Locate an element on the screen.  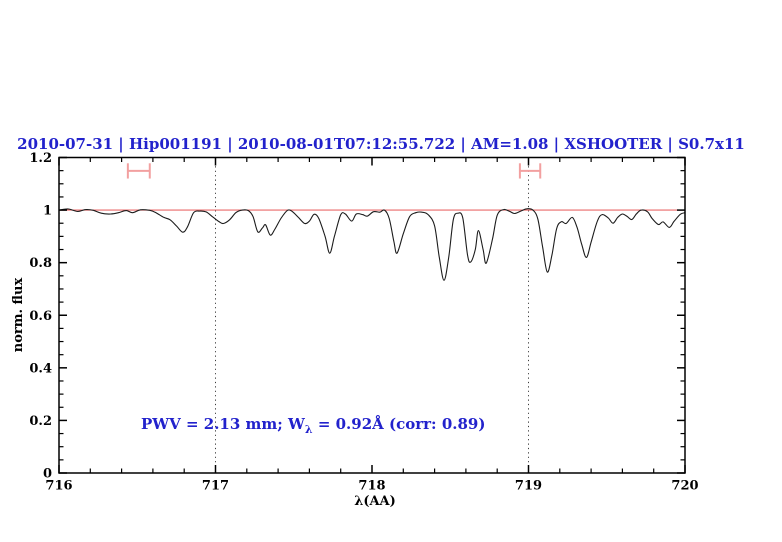
pwv-annotation-subscript: λ is located at coordinates (309, 429).